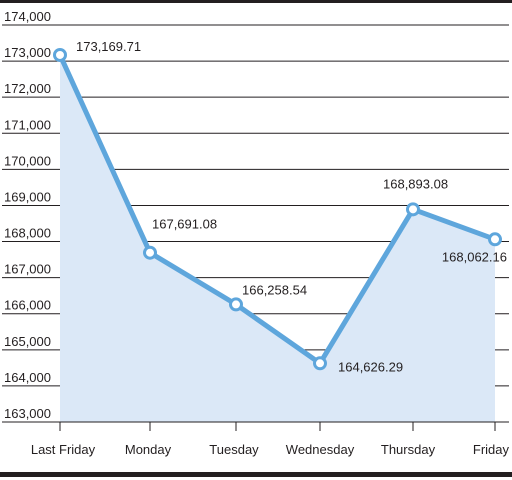 The image size is (512, 480). Describe the element at coordinates (234, 449) in the screenshot. I see `x-tick-label: Tuesday` at that location.